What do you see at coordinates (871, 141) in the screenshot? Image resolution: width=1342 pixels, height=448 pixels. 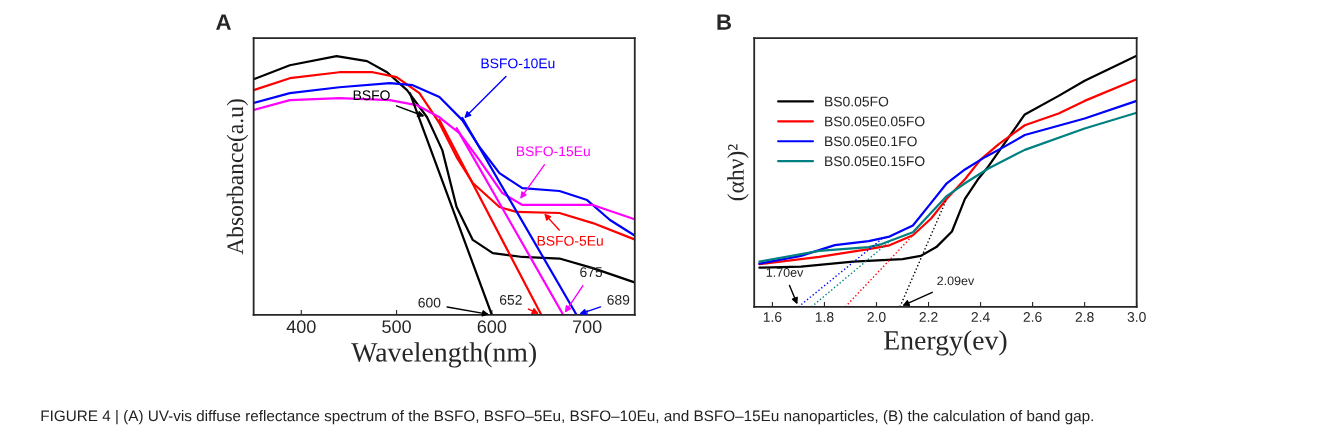 I see `legend-label: BS0.05E0.1FO` at bounding box center [871, 141].